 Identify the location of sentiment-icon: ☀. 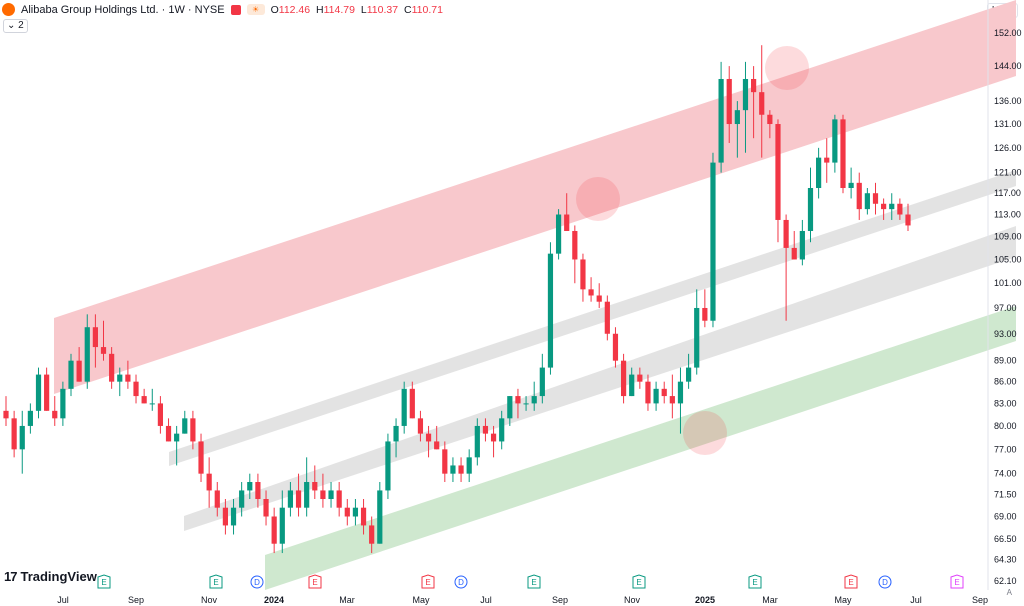
(255, 9).